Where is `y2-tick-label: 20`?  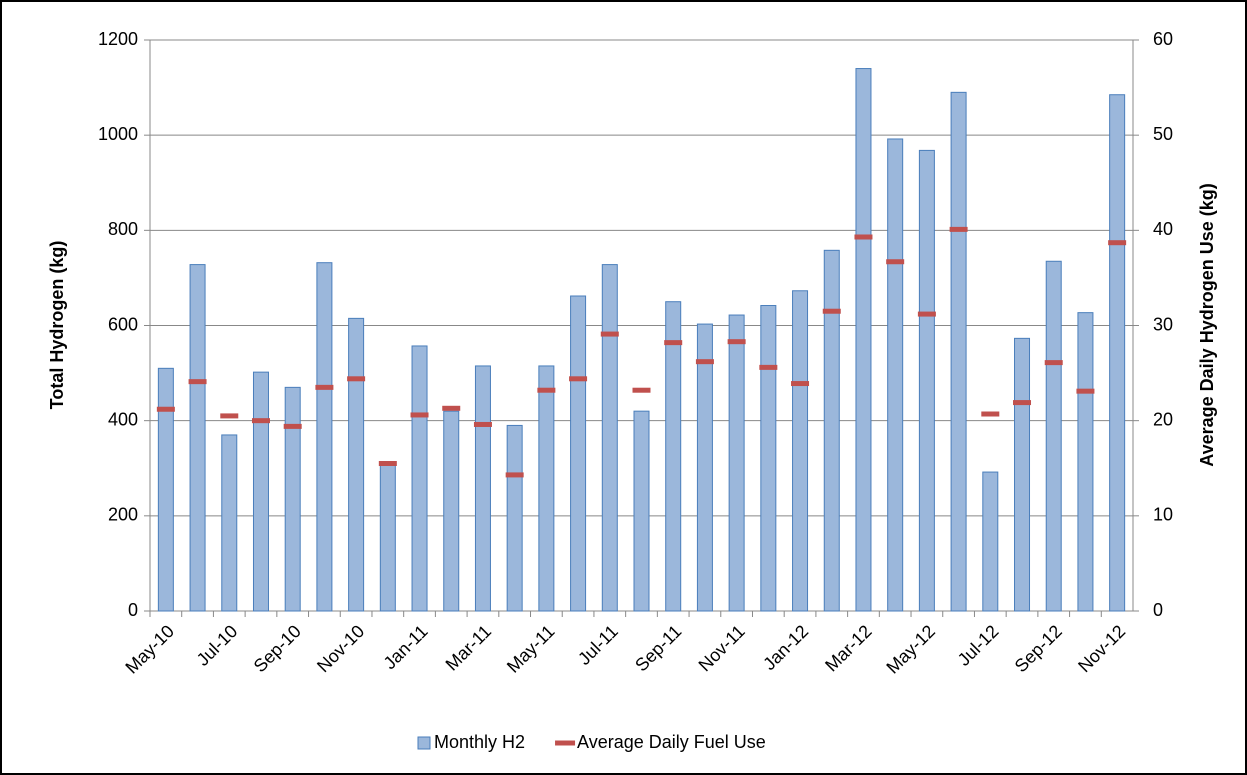 y2-tick-label: 20 is located at coordinates (1163, 419).